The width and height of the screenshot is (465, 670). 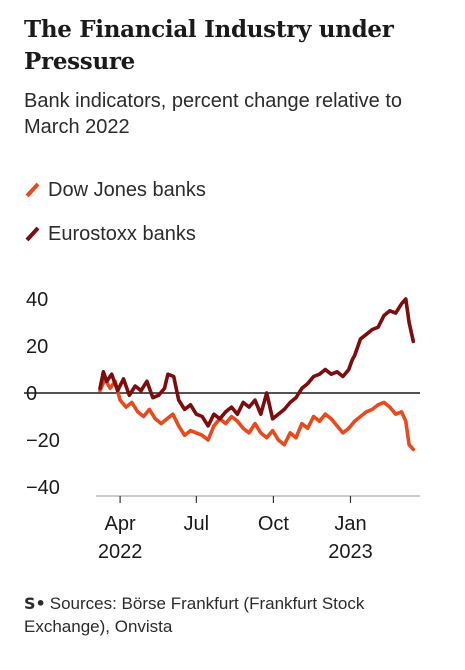 I want to click on x-tick-label: Jul, so click(x=197, y=524).